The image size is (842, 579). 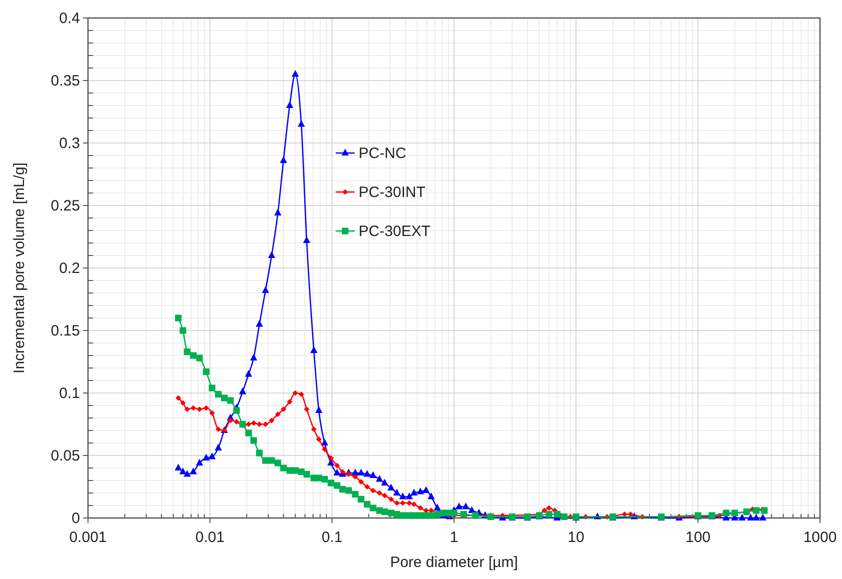 What do you see at coordinates (69, 393) in the screenshot?
I see `y-tick-label: 0.1` at bounding box center [69, 393].